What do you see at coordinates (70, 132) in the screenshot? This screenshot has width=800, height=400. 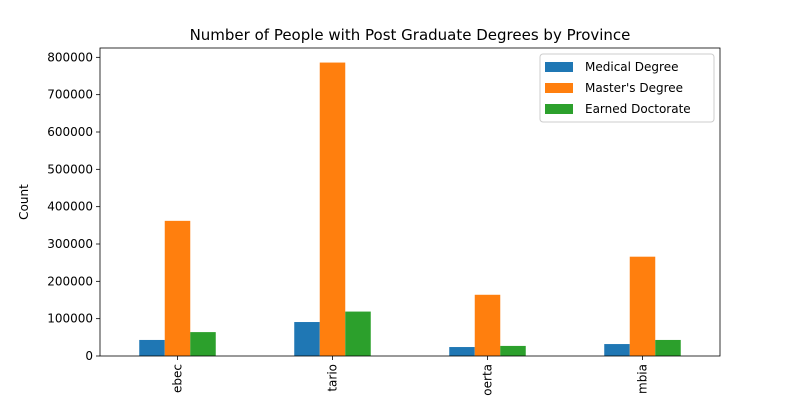 I see `y-tick-label: 600000` at bounding box center [70, 132].